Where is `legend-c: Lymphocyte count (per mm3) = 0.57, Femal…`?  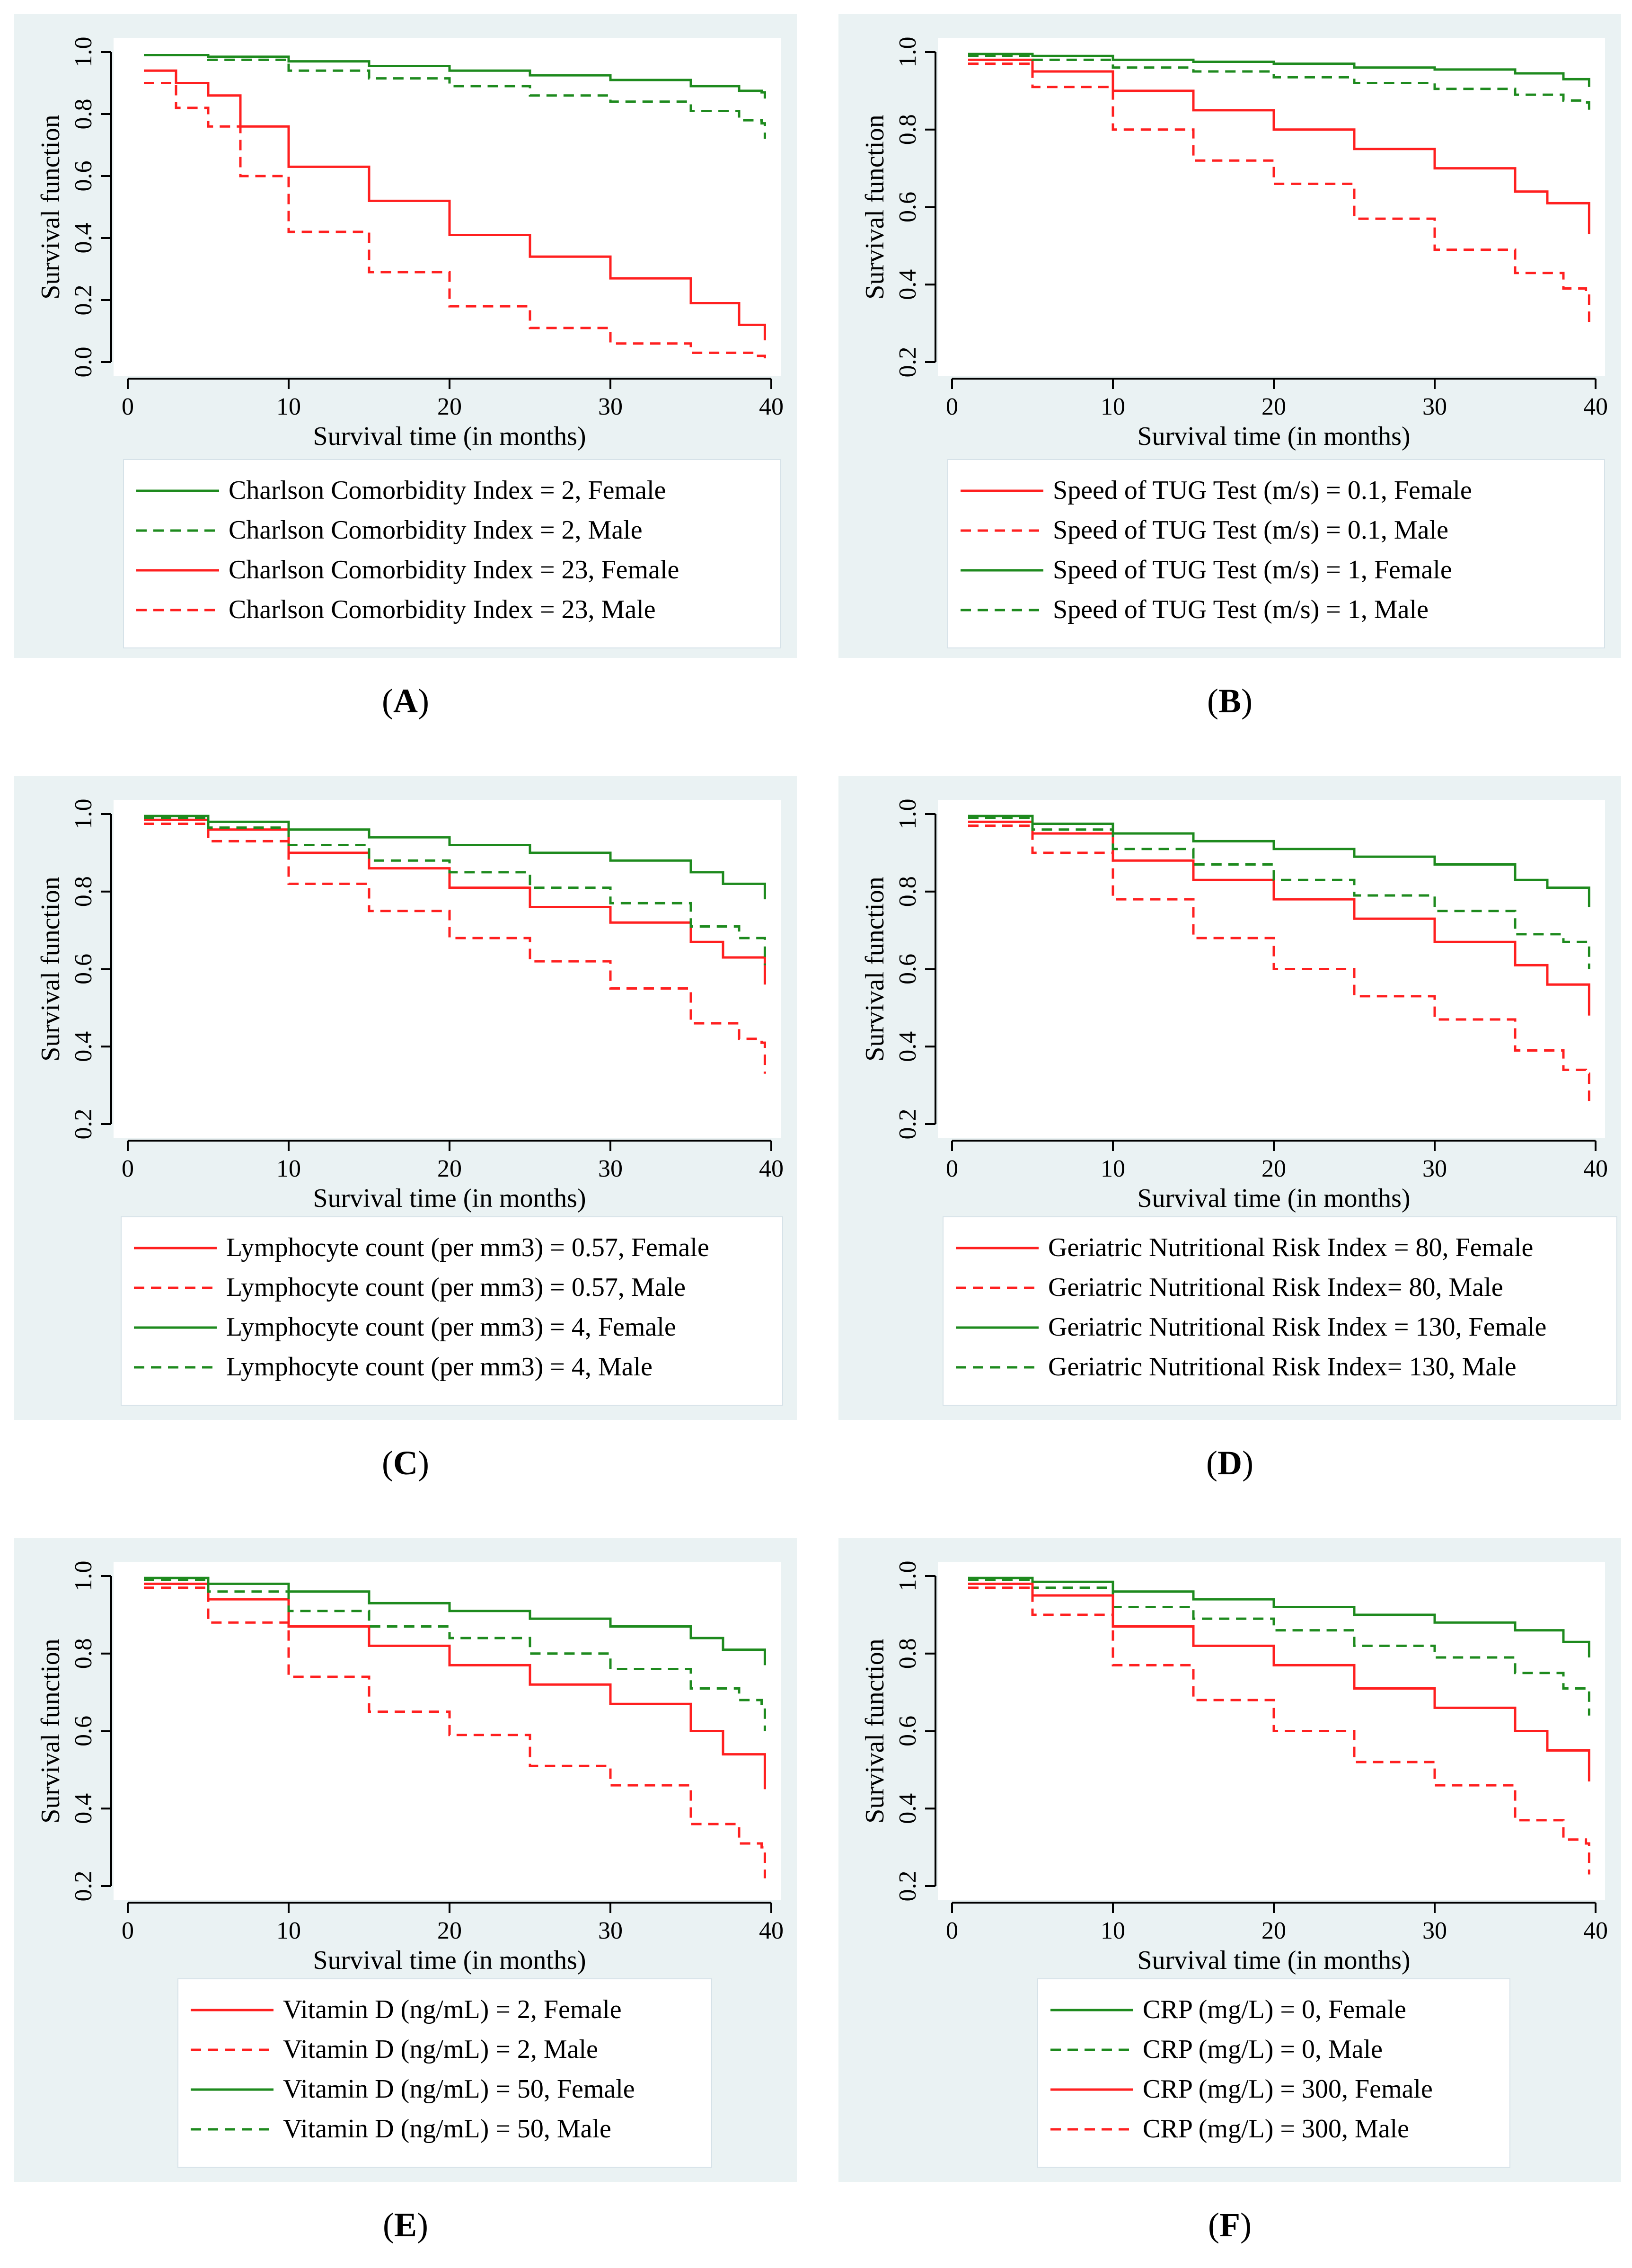
legend-c: Lymphocyte count (per mm3) = 0.57, Femal… is located at coordinates (452, 1311).